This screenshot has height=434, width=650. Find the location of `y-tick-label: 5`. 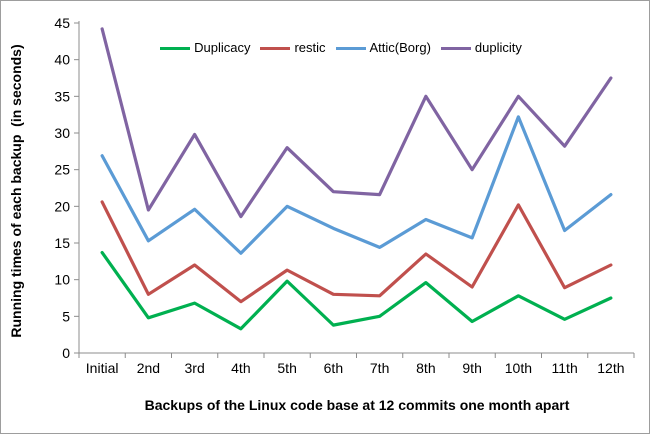

y-tick-label: 5 is located at coordinates (66, 316).